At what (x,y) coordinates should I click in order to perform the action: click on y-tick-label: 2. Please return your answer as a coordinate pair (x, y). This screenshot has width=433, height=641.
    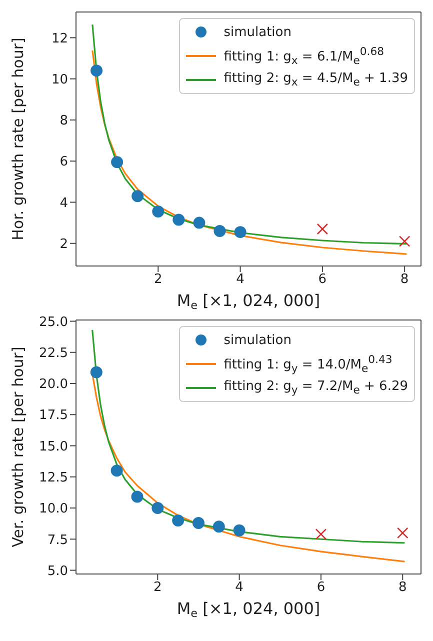
    Looking at the image, I should click on (64, 244).